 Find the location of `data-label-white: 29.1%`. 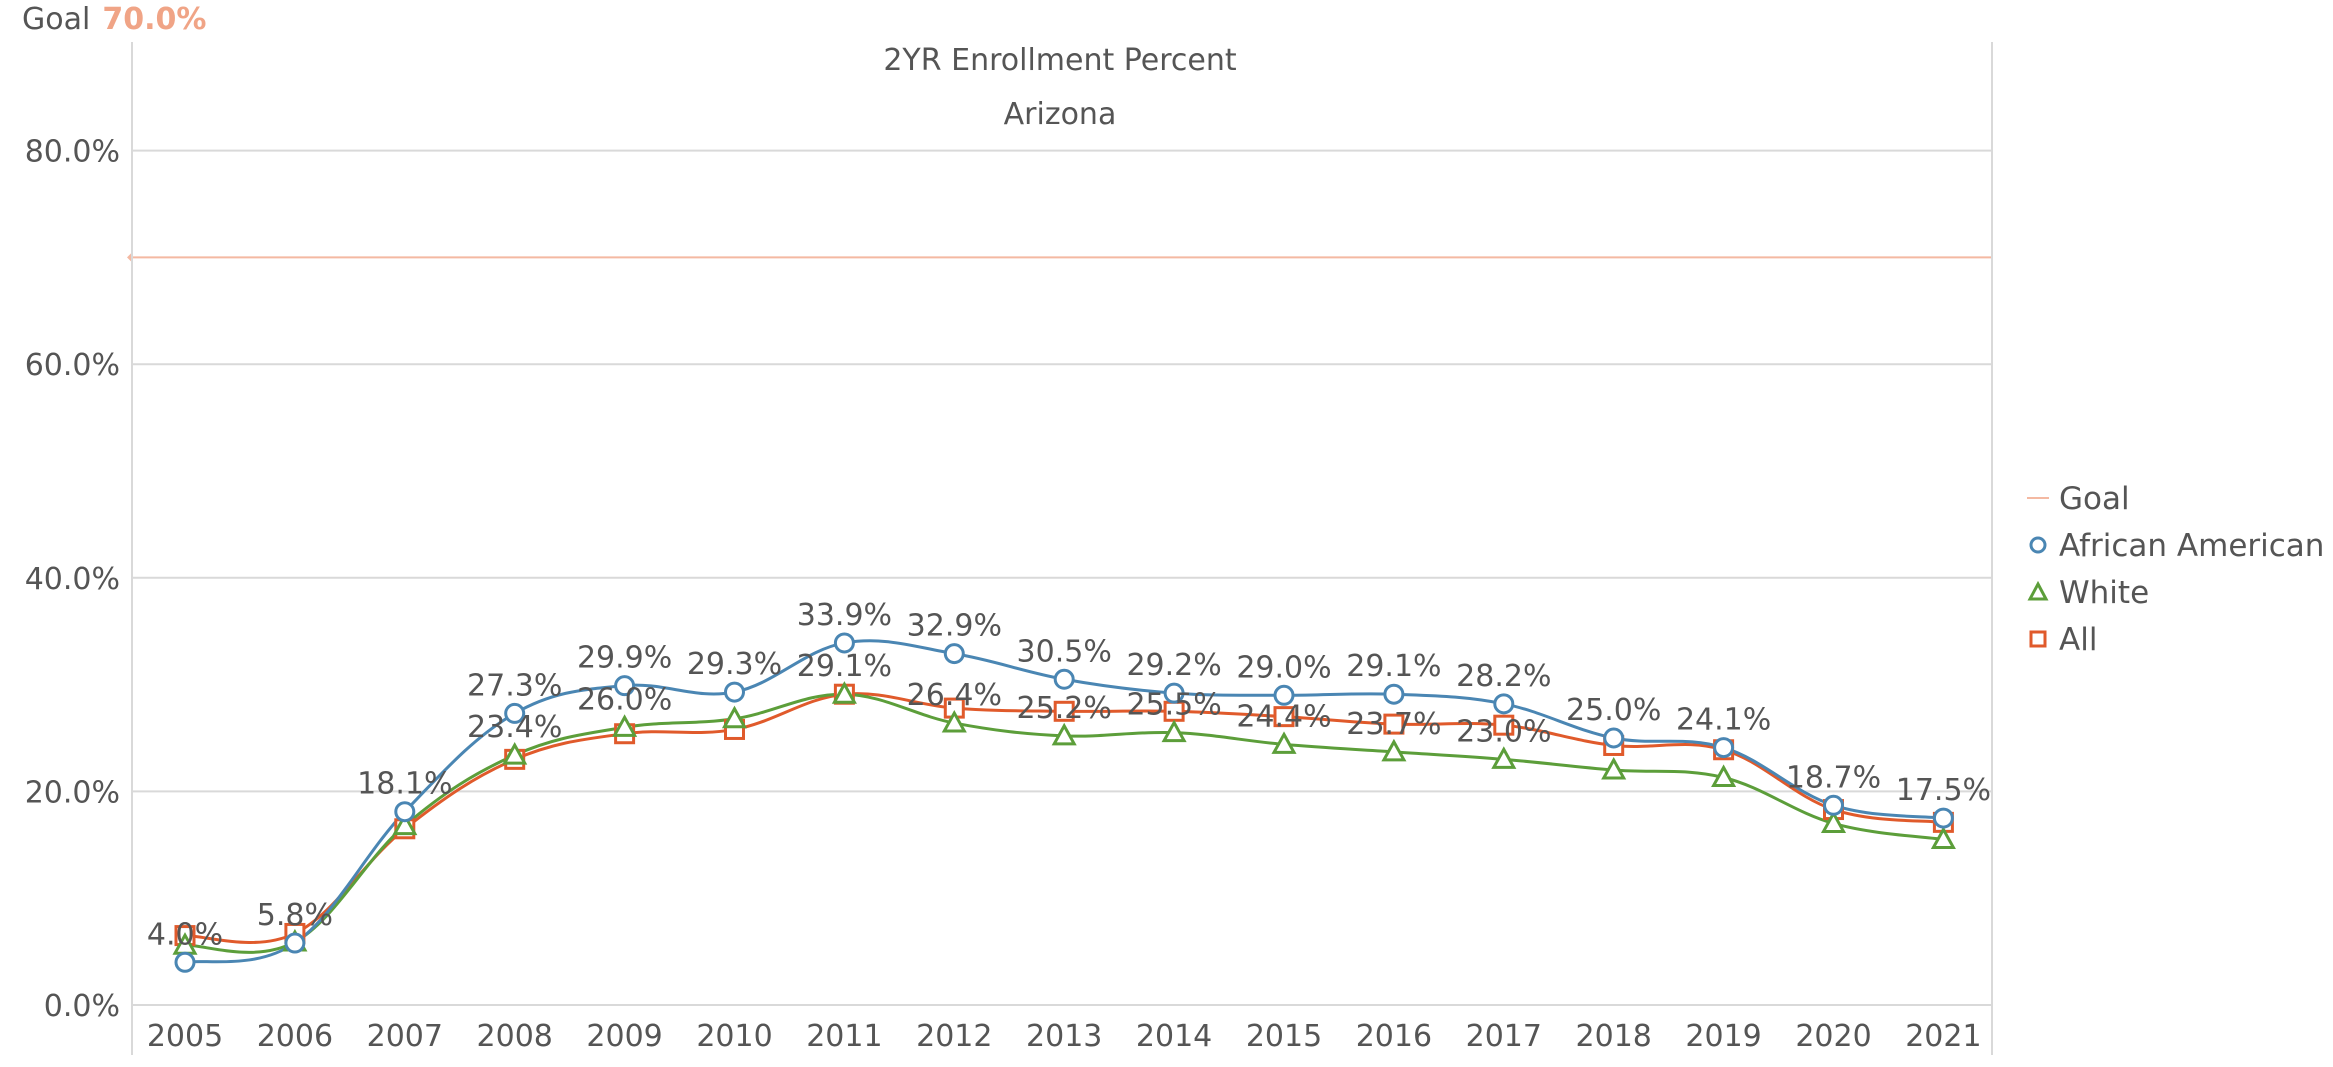

data-label-white: 29.1% is located at coordinates (844, 666).